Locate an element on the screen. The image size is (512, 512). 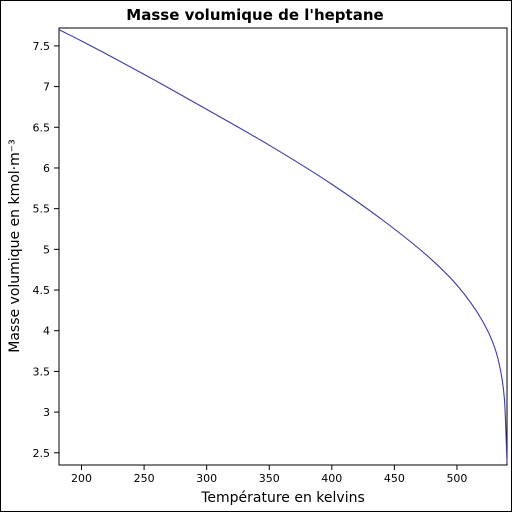
y-tick-label: 6 is located at coordinates (46, 168).